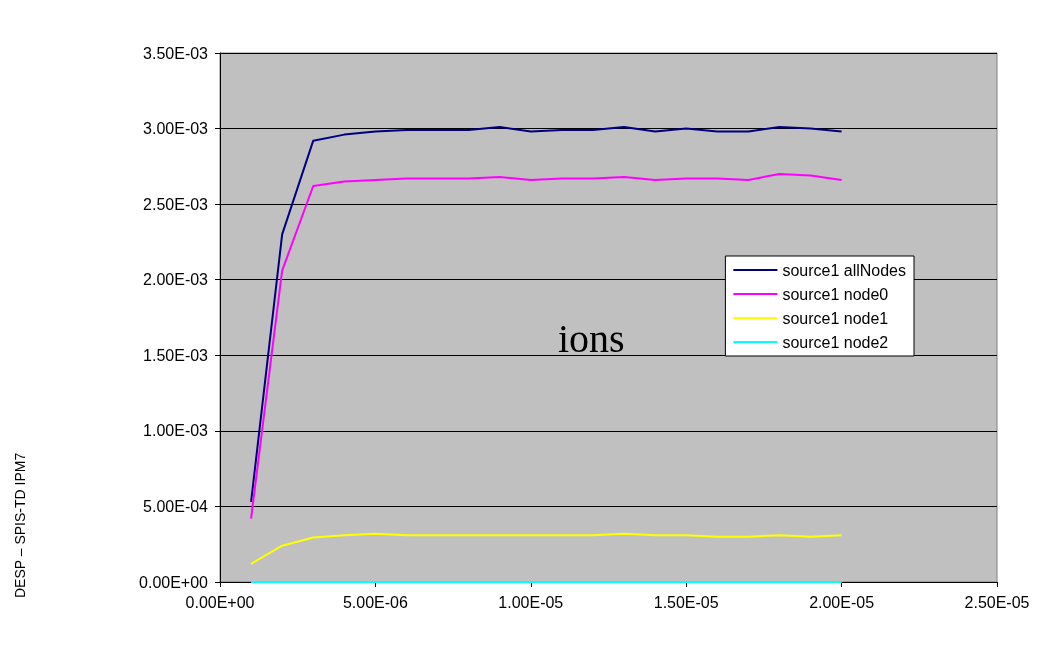 Image resolution: width=1052 pixels, height=656 pixels. I want to click on y-tick-label: 2.00E-03, so click(176, 280).